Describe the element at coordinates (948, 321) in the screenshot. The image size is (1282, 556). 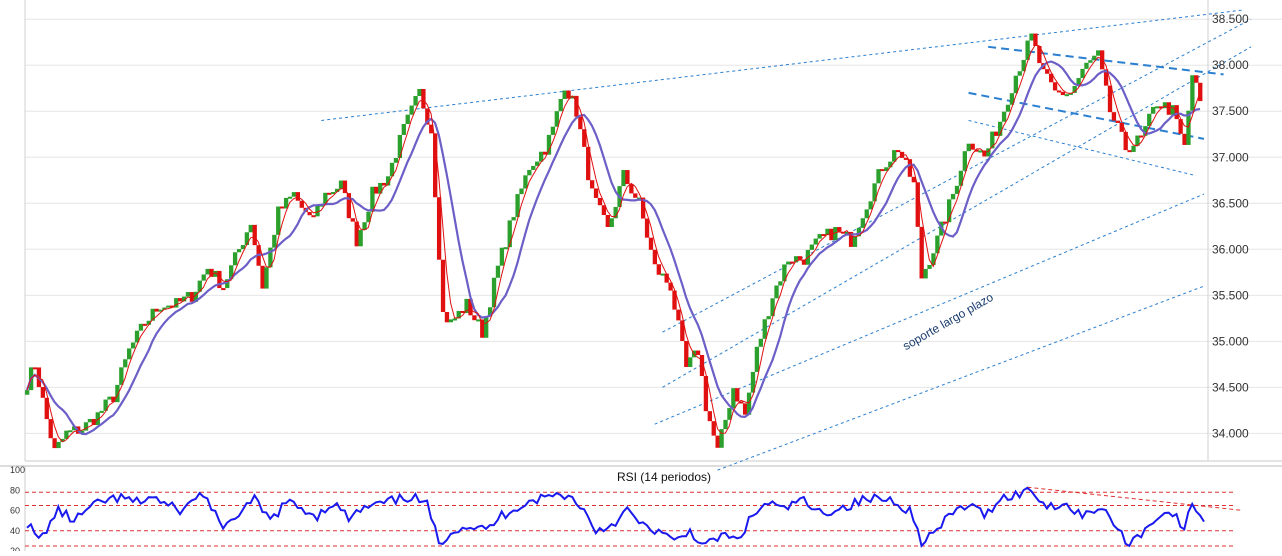
I see `trendline-annotation: soporte largo plazo` at that location.